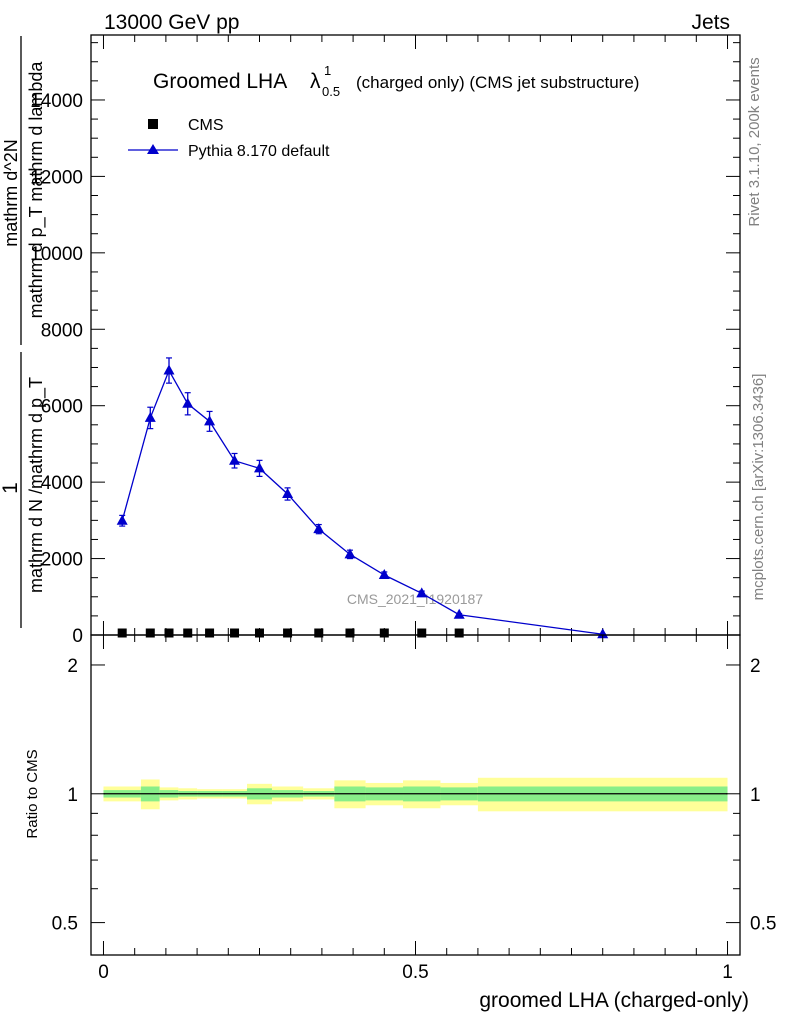 The width and height of the screenshot is (786, 1024). I want to click on plot-title-lambda: λ, so click(315, 81).